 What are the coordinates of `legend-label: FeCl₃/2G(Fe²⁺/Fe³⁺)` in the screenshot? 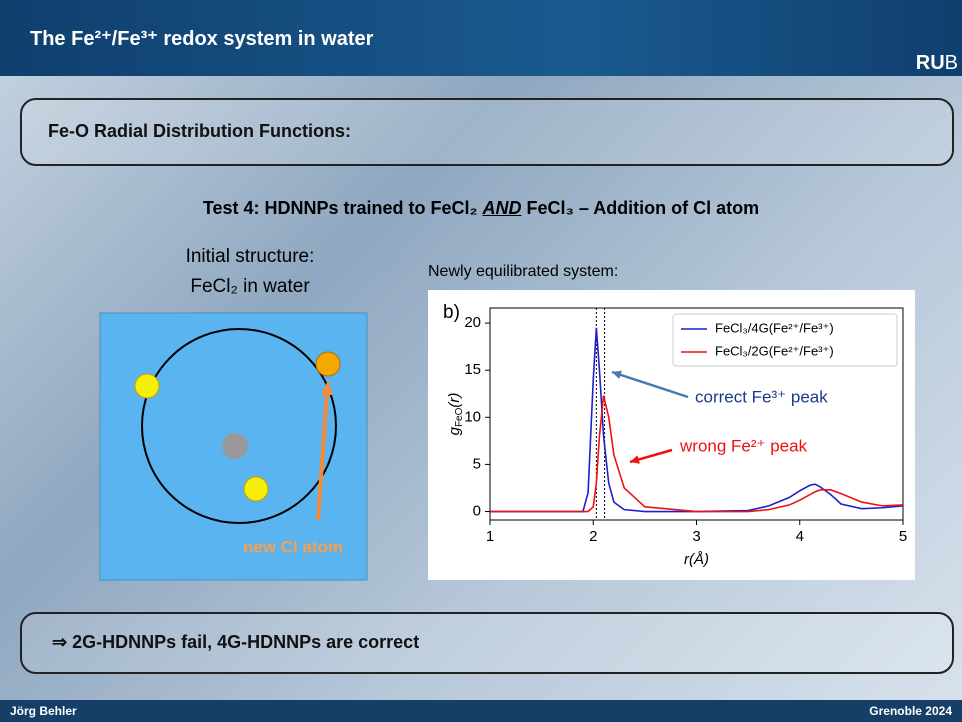 It's located at (774, 350).